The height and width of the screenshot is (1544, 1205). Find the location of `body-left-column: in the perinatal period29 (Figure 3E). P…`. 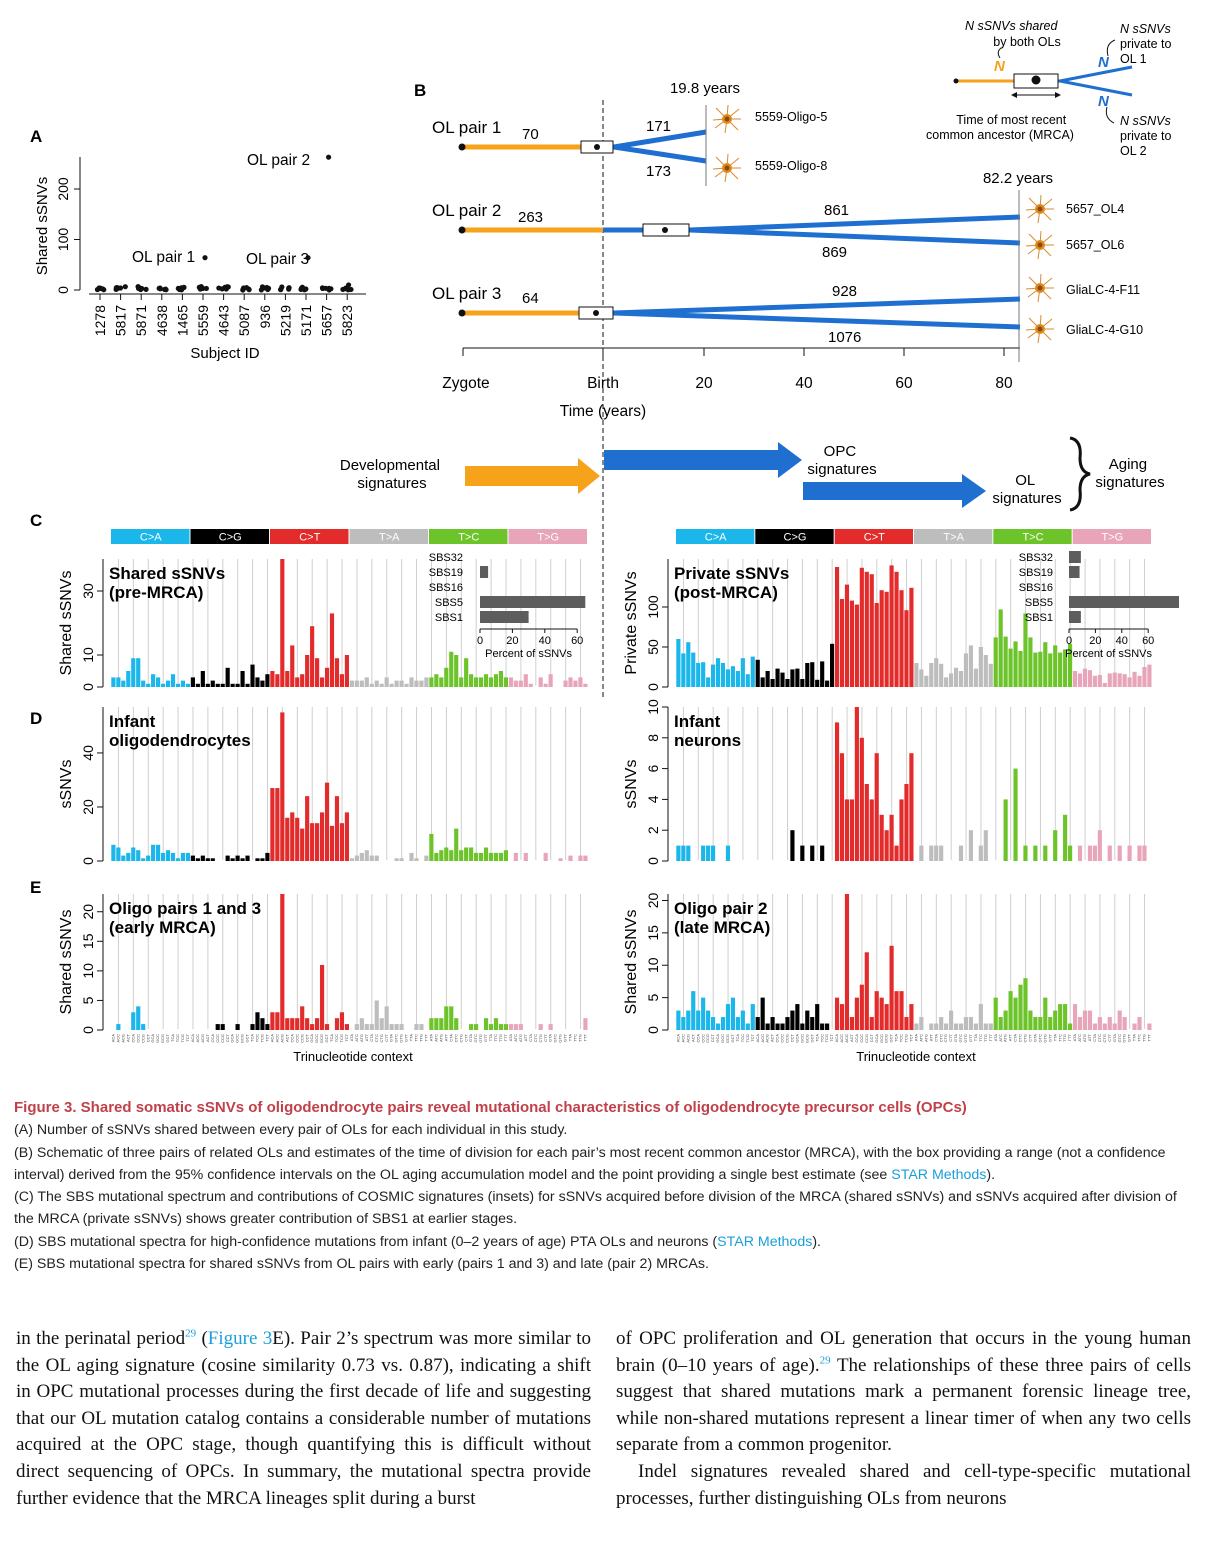

body-left-column: in the perinatal period29 (Figure 3E). P… is located at coordinates (303, 1419).